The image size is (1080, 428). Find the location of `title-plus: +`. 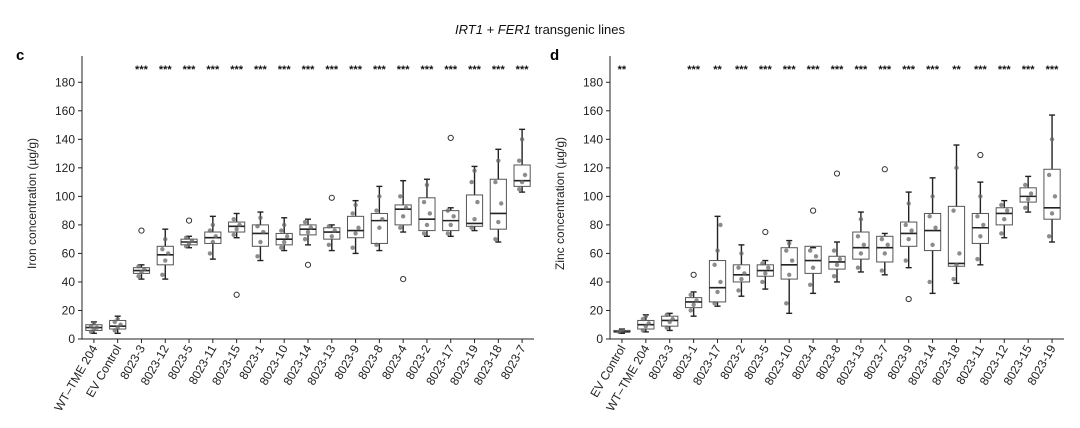

title-plus: + is located at coordinates (490, 29).